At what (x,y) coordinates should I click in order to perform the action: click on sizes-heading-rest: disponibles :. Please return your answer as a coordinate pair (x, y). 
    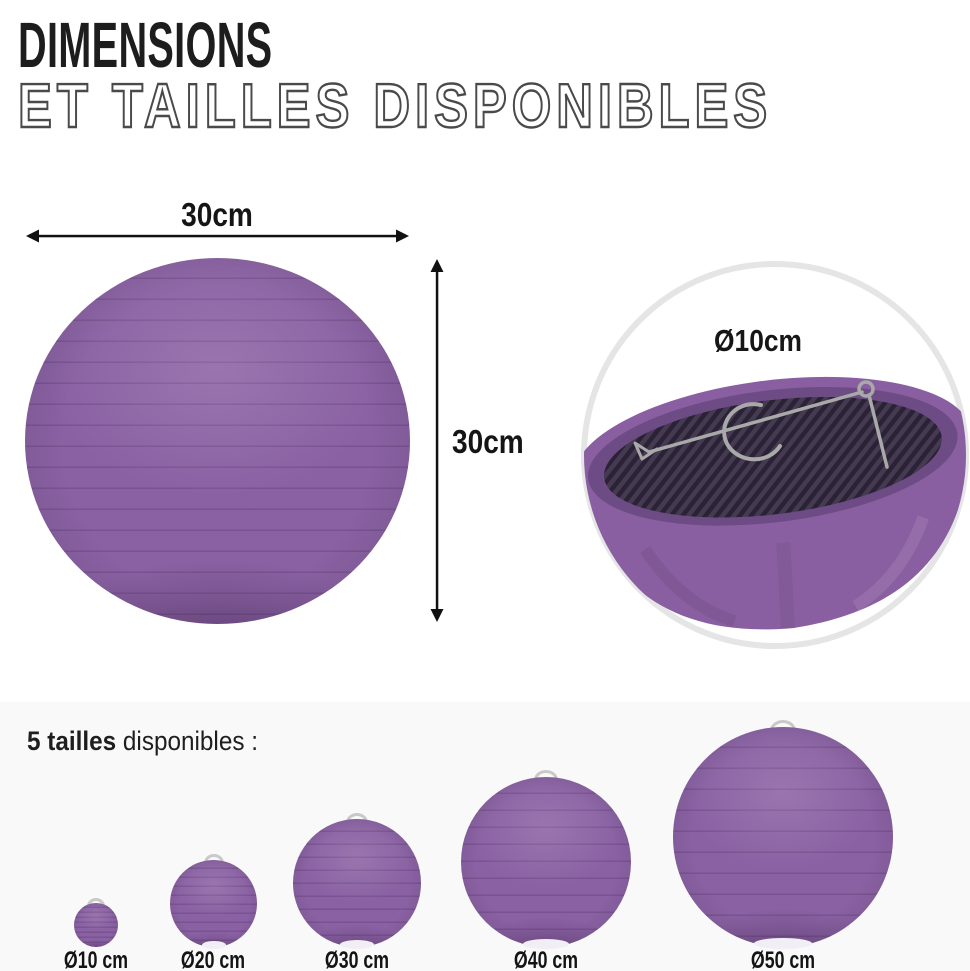
    Looking at the image, I should click on (187, 741).